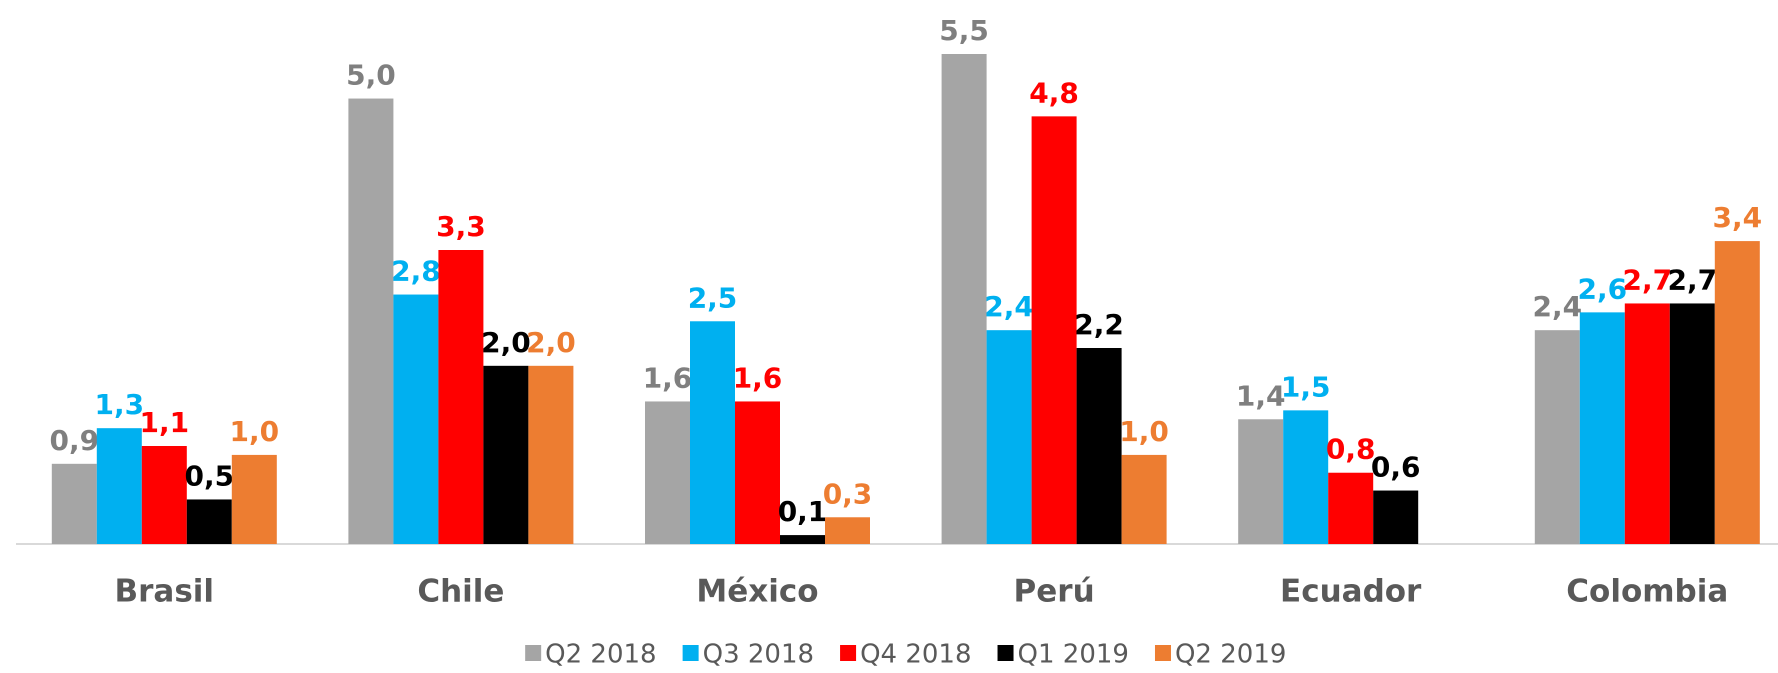  What do you see at coordinates (713, 297) in the screenshot?
I see `value-label: 2,5` at bounding box center [713, 297].